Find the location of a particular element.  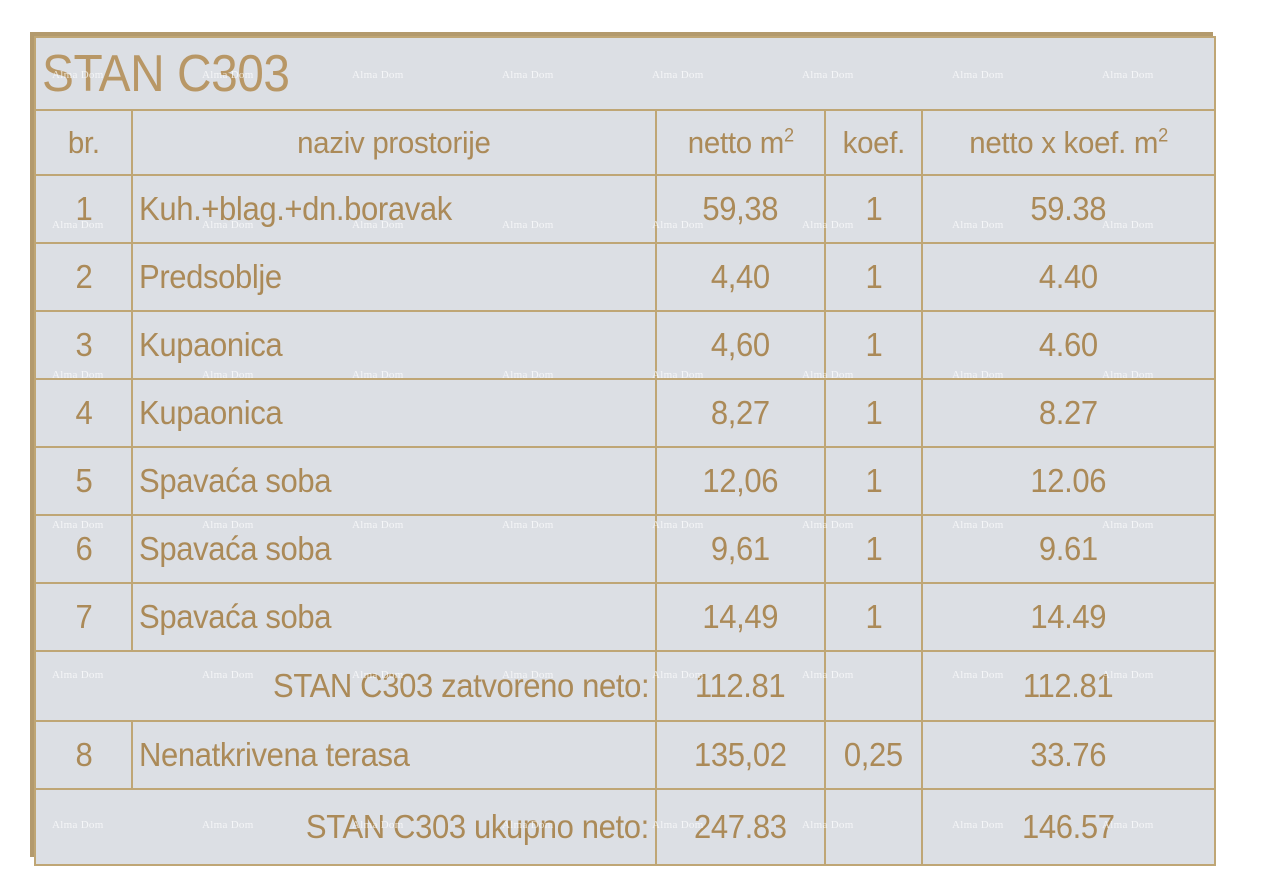

header-total-label: netto x koef. m2 is located at coordinates (1068, 142).